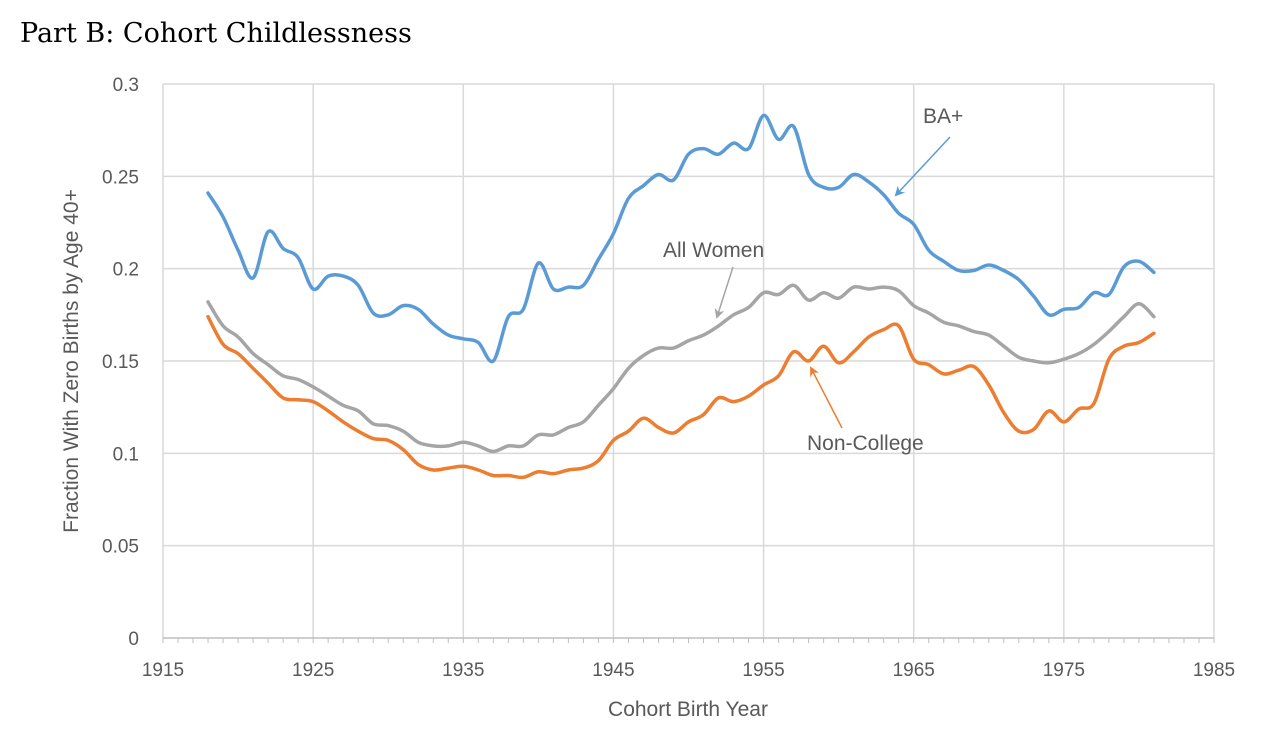 This screenshot has height=738, width=1268. I want to click on x-tick-label: 1955, so click(763, 670).